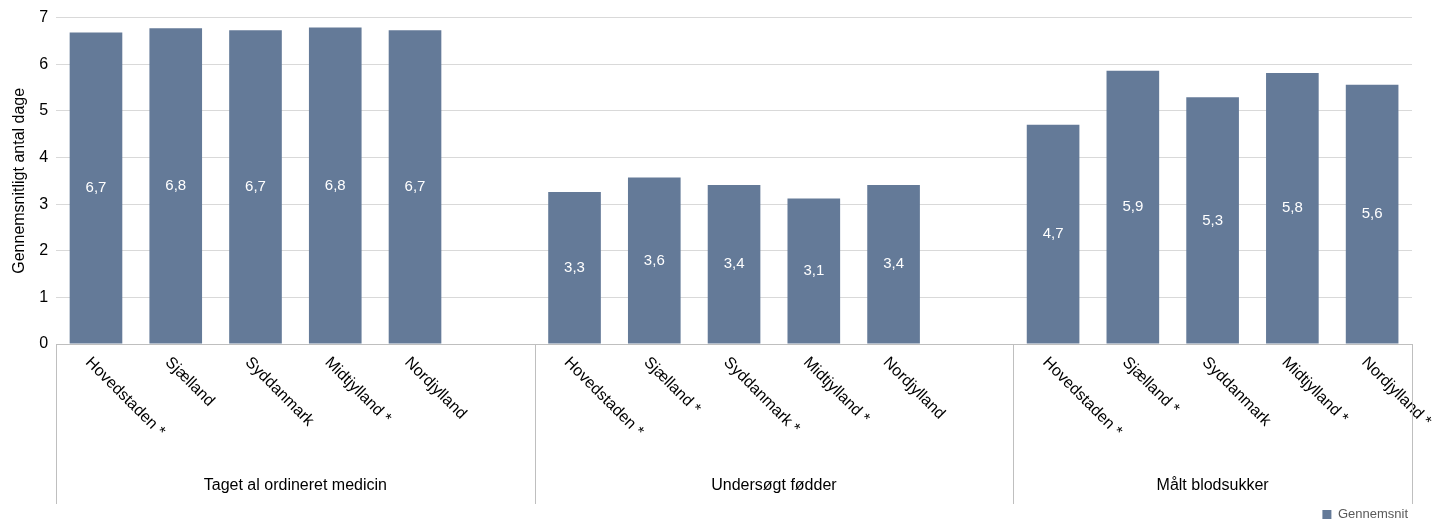 This screenshot has height=531, width=1452. What do you see at coordinates (44, 250) in the screenshot?
I see `y-tick-label: 2` at bounding box center [44, 250].